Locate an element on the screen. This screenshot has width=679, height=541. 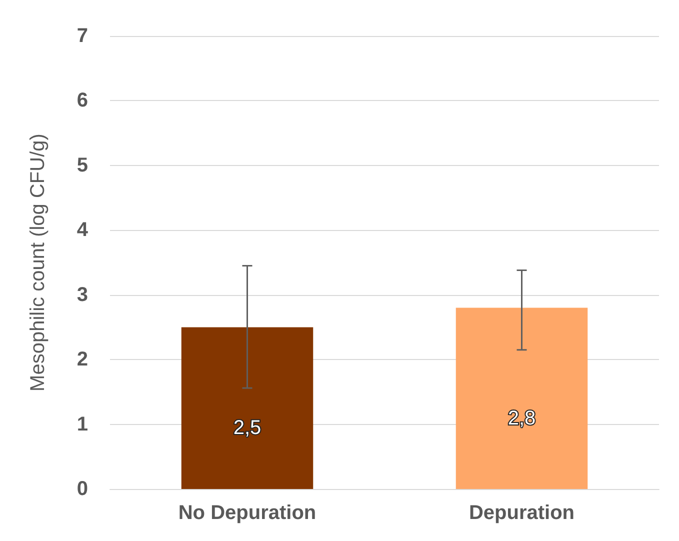
data-label: 2,5 is located at coordinates (247, 428).